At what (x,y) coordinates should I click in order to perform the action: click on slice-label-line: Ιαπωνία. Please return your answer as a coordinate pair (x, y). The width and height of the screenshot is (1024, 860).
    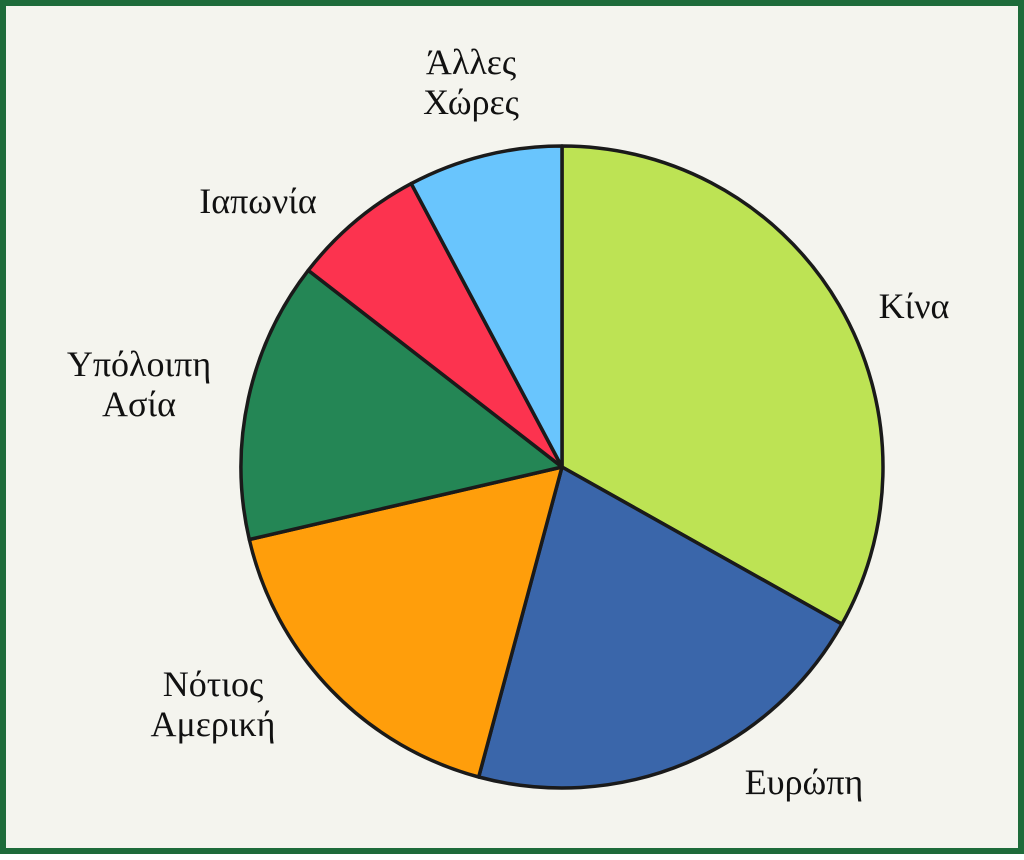
    Looking at the image, I should click on (258, 201).